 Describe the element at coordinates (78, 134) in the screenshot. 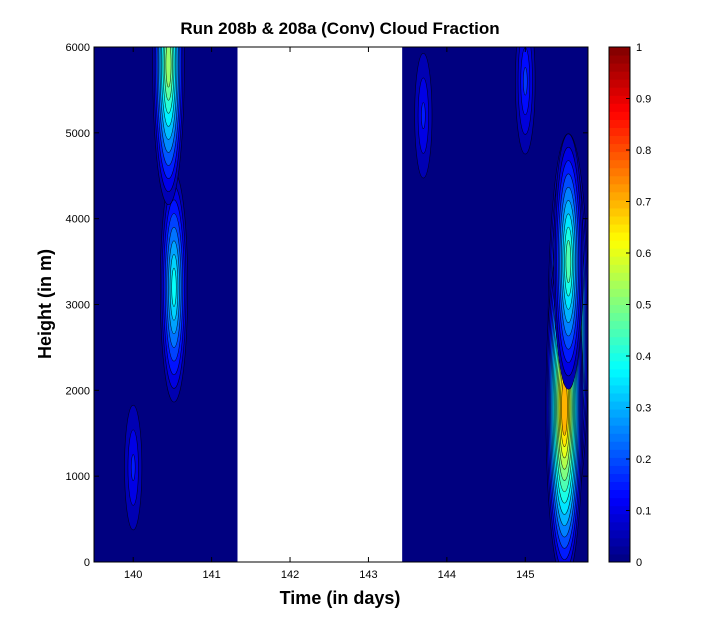

I see `y-tick-label: 5000` at that location.